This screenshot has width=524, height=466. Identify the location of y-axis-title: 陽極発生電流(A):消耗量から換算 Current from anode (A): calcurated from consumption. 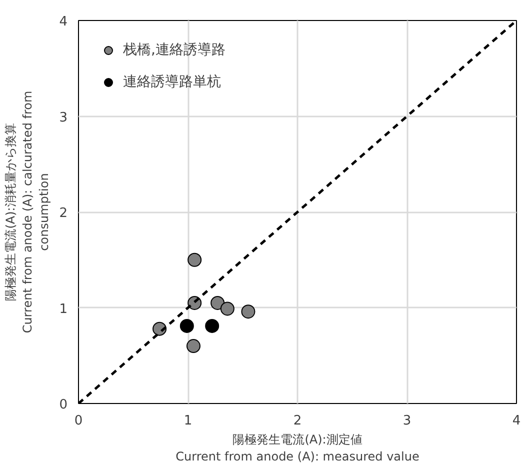
(28, 212).